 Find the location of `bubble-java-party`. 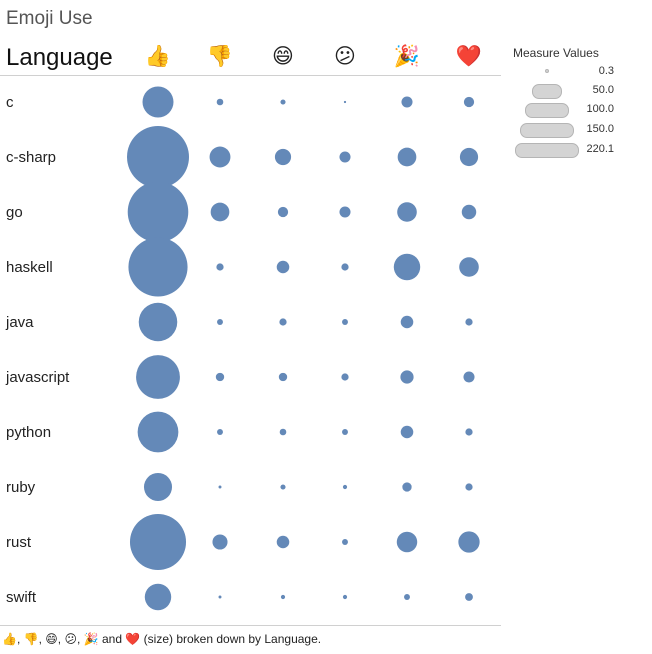

bubble-java-party is located at coordinates (407, 322).